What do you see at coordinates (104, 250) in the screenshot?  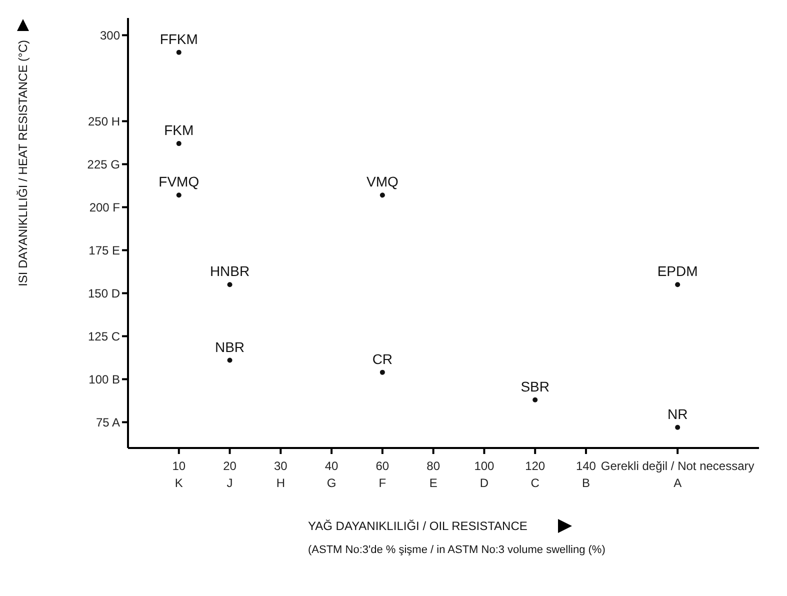 I see `y-tick-label: 175 E` at bounding box center [104, 250].